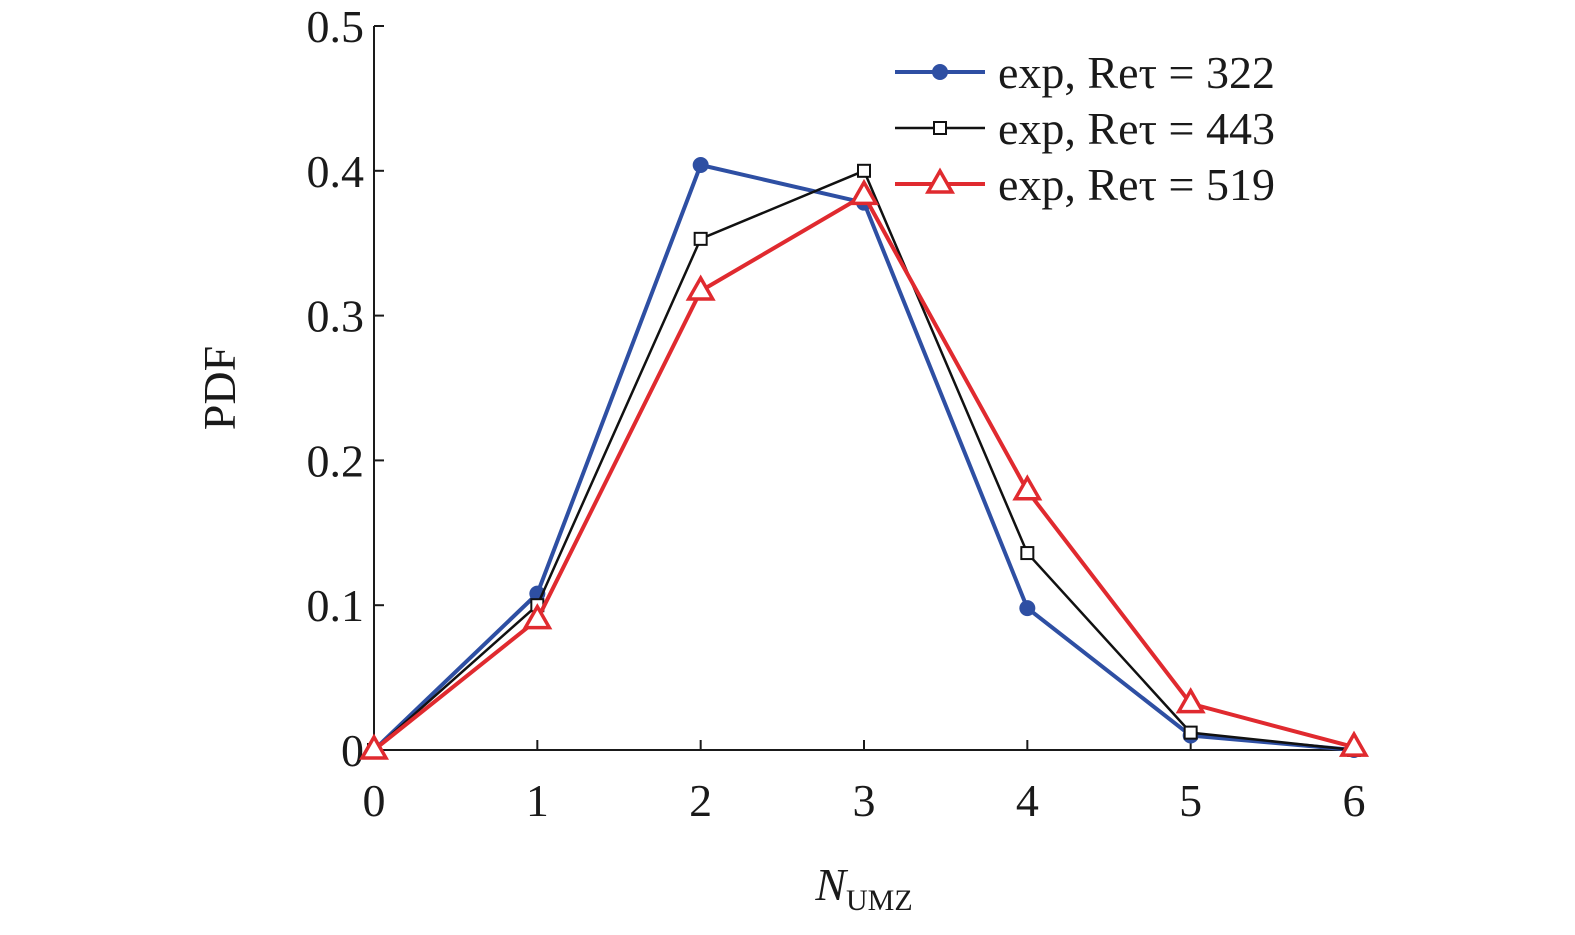  What do you see at coordinates (1136, 184) in the screenshot?
I see `legend-label: exp, Reτ = 519` at bounding box center [1136, 184].